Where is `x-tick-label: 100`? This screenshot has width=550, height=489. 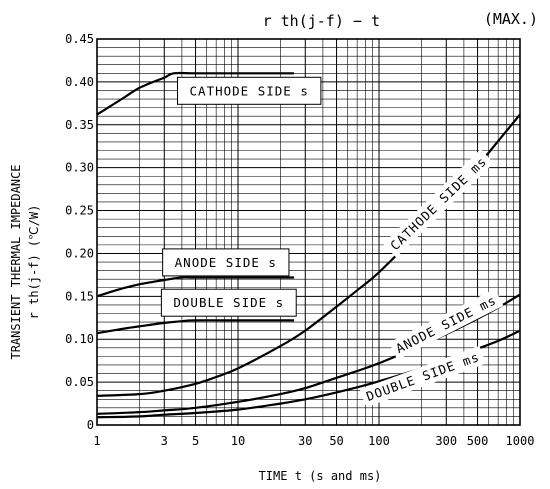 x-tick-label: 100 is located at coordinates (379, 441).